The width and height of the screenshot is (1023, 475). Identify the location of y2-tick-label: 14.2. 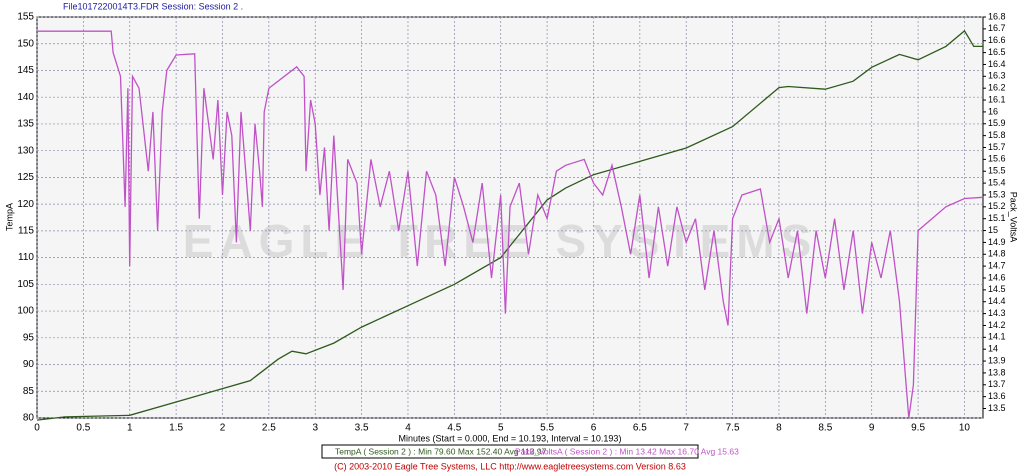
(997, 325).